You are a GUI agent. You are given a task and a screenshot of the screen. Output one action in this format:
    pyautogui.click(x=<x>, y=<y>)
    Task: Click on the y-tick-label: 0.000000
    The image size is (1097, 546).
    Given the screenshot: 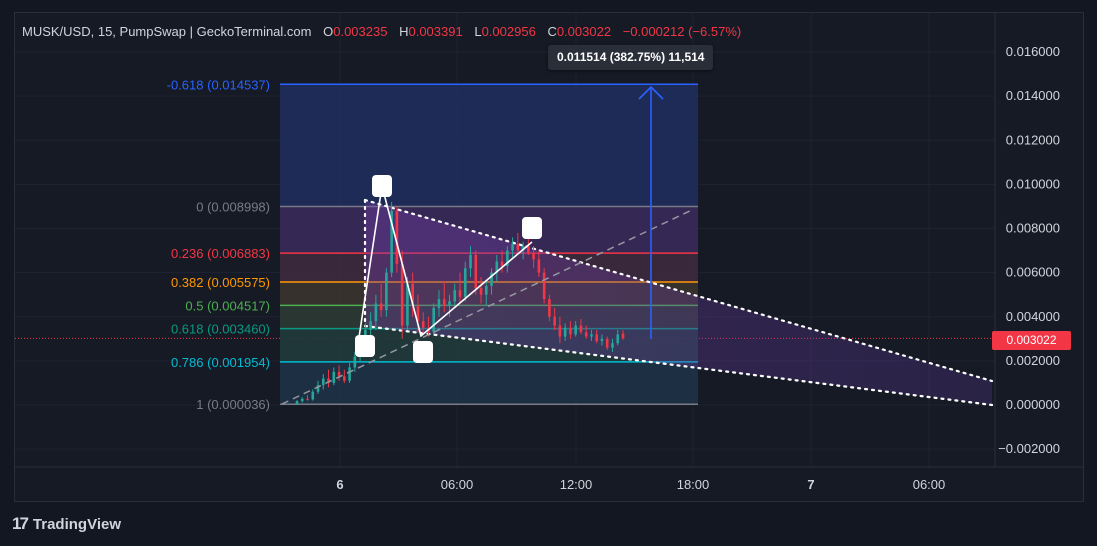 What is the action you would take?
    pyautogui.click(x=1033, y=404)
    